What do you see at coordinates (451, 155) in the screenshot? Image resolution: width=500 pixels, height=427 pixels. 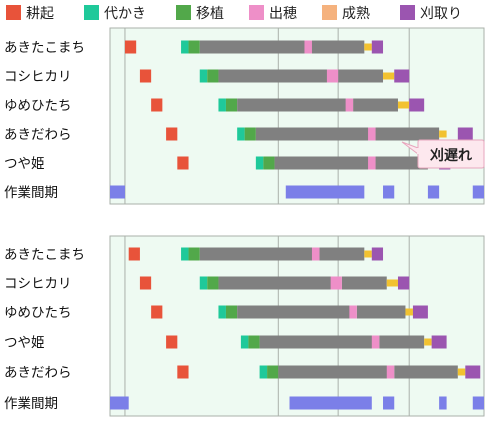 I see `callout-text: 刈遅れ` at bounding box center [451, 155].